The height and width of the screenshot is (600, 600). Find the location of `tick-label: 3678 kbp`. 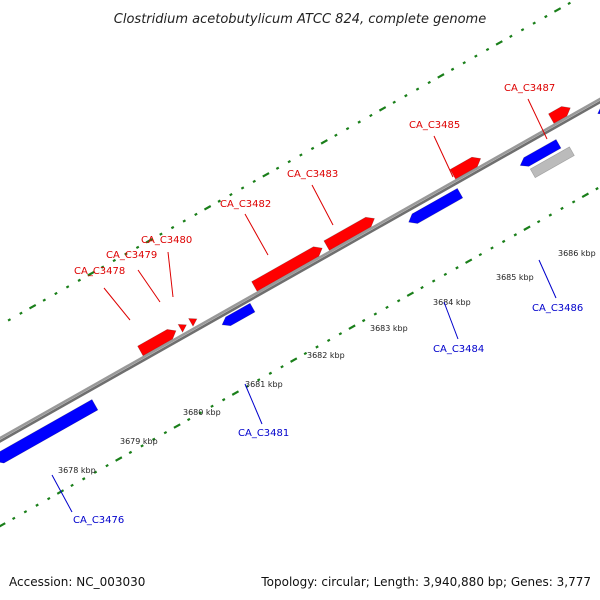

tick-label: 3678 kbp is located at coordinates (77, 470).